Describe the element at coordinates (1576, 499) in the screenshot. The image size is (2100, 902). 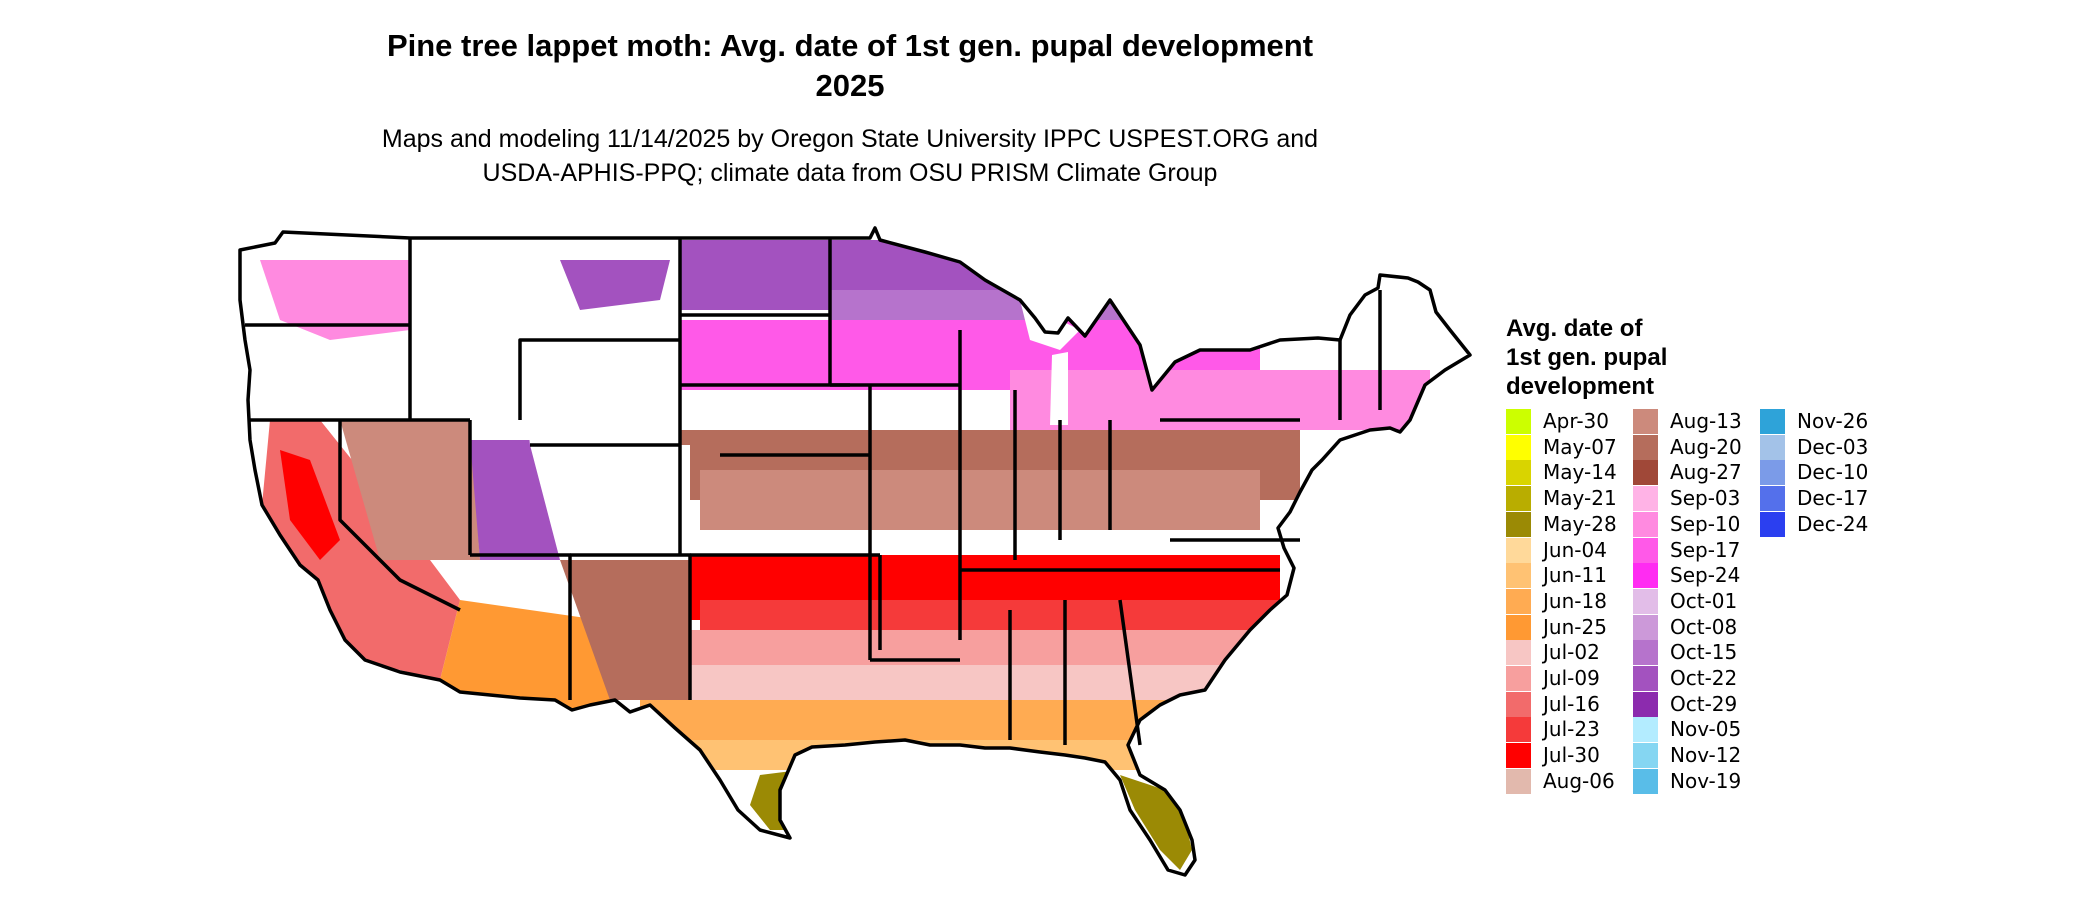
I see `legend-item: May-21` at that location.